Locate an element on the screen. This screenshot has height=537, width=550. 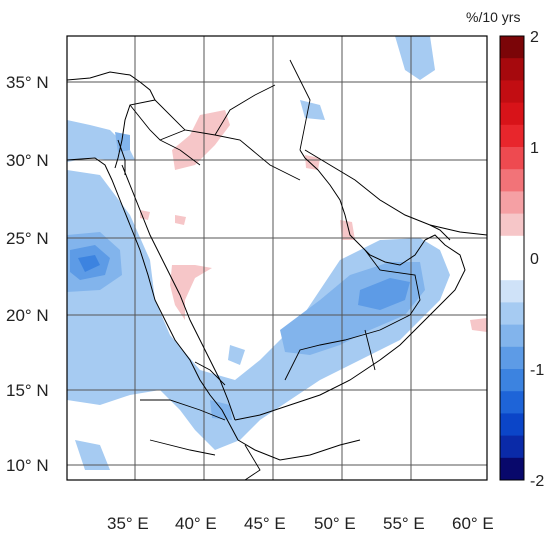
colorbar-frame is located at coordinates (512, 258).